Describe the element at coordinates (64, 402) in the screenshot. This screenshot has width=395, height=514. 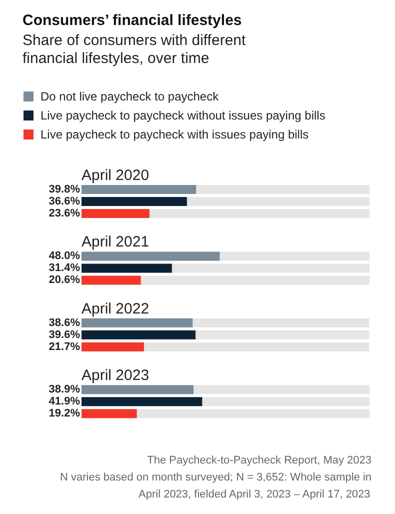
I see `data-label: 41.9%` at that location.